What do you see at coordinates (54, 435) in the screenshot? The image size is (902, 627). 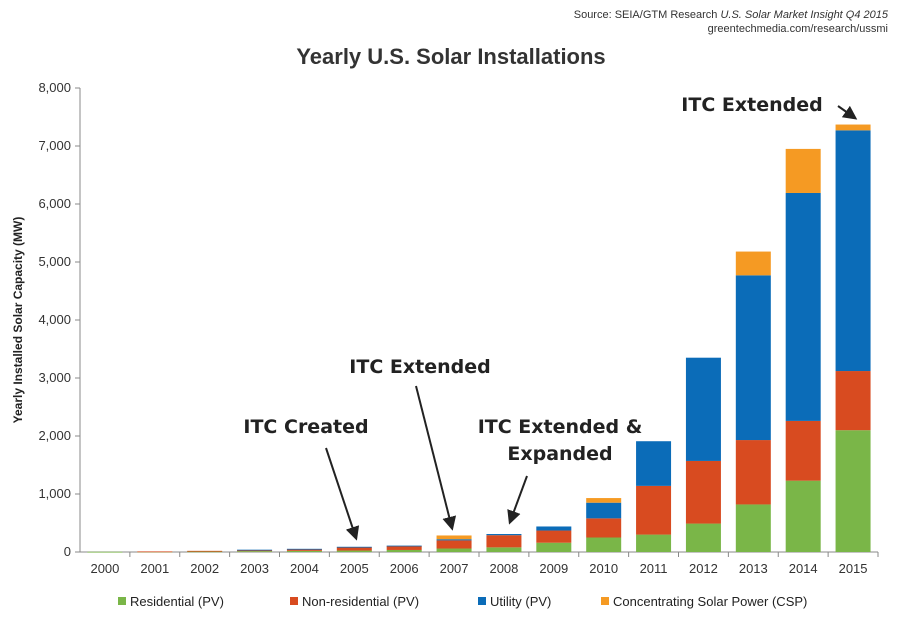 I see `y-tick-label: 2,000` at bounding box center [54, 435].